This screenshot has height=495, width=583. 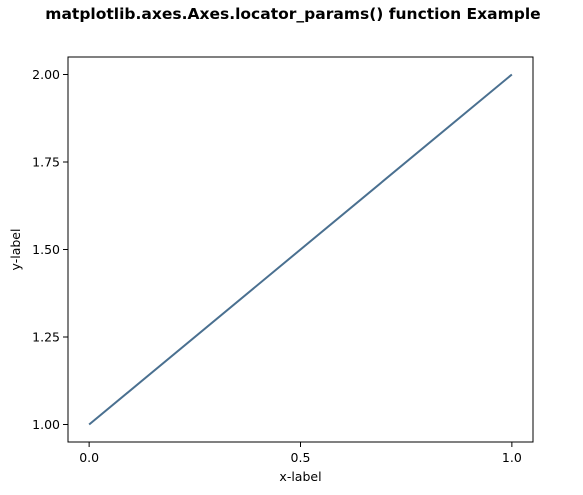 What do you see at coordinates (301, 457) in the screenshot?
I see `x-tick-label: 0.5` at bounding box center [301, 457].